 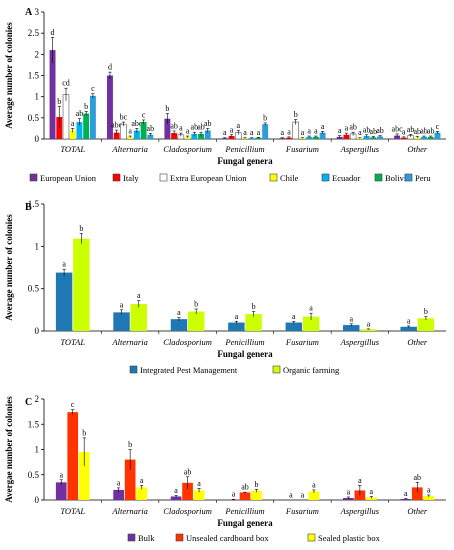 I want to click on significance-letter: c, so click(x=144, y=114).